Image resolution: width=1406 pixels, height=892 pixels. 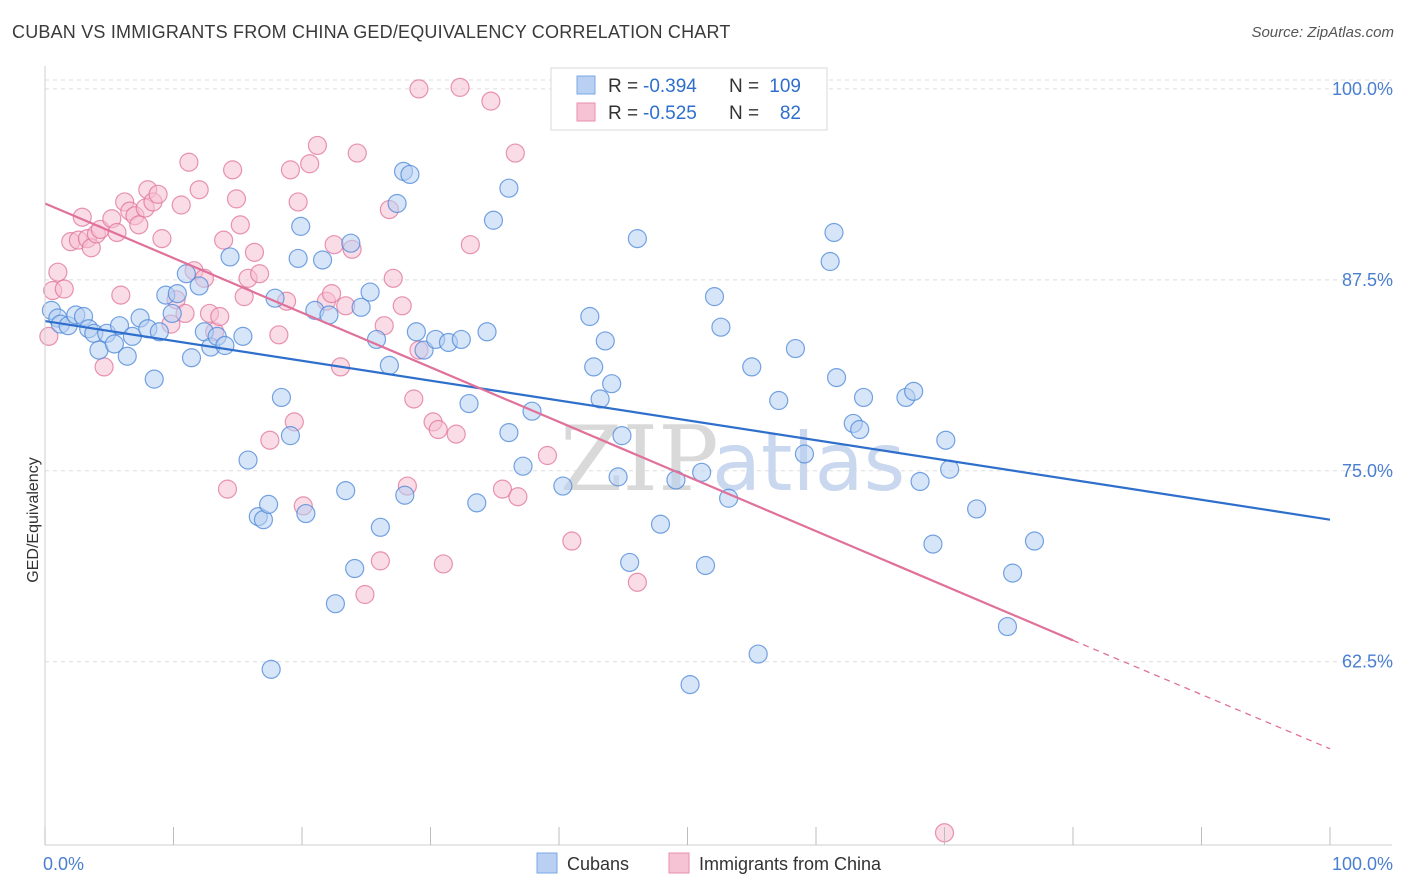 I want to click on legend-r-value-cubans: -0.394, so click(x=670, y=86).